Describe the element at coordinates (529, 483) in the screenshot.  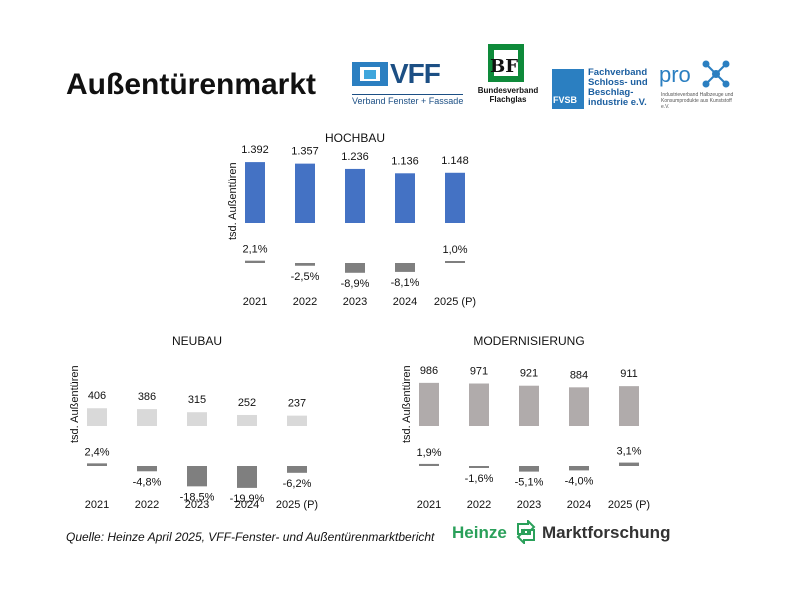
I see `modernisierung-change-label-2: -5,1%` at that location.